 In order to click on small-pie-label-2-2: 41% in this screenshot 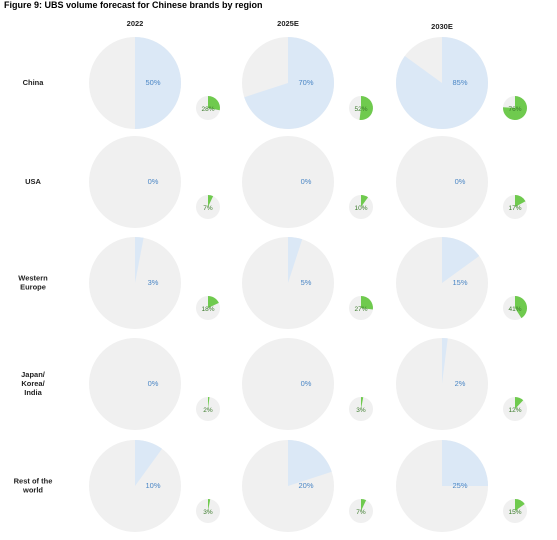, I will do `click(514, 309)`.